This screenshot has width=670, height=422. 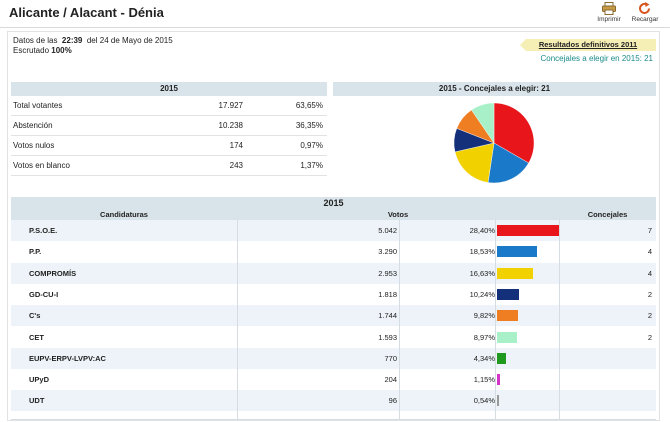 I want to click on party-pct: 4,34%, so click(x=484, y=358).